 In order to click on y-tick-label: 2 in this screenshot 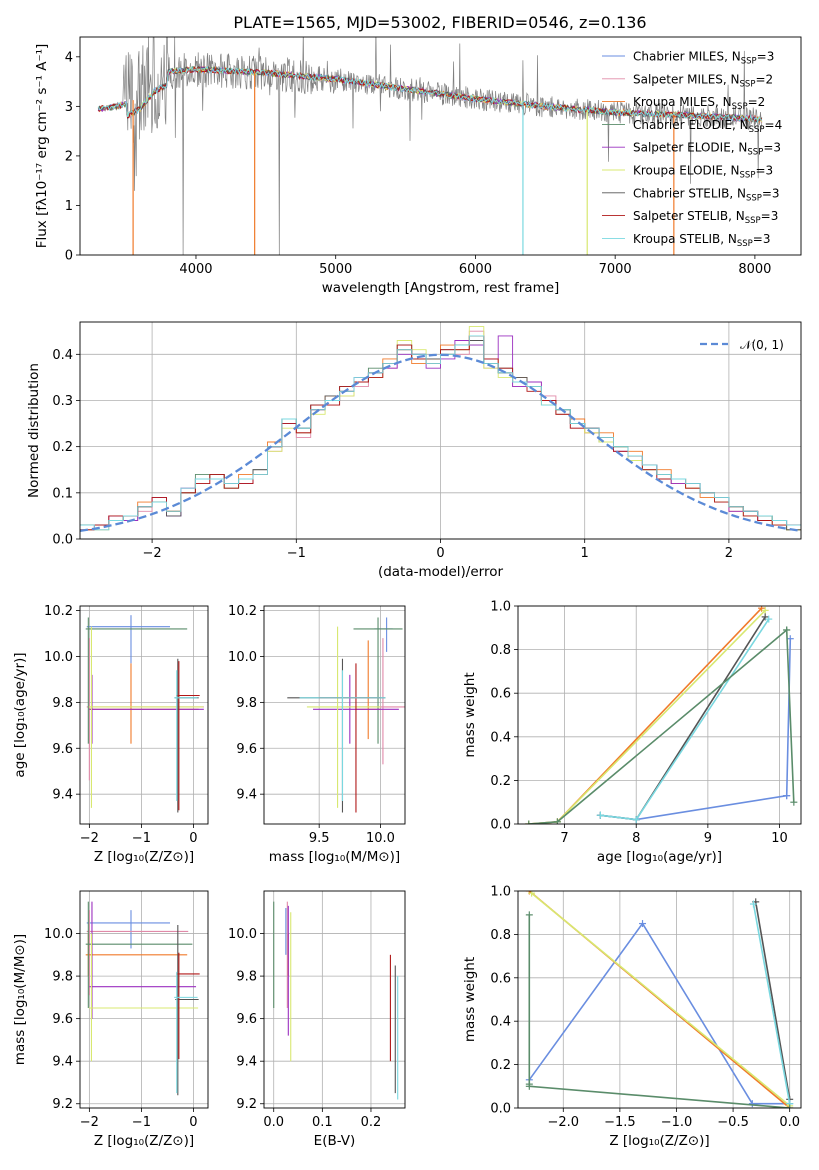, I will do `click(69, 156)`.